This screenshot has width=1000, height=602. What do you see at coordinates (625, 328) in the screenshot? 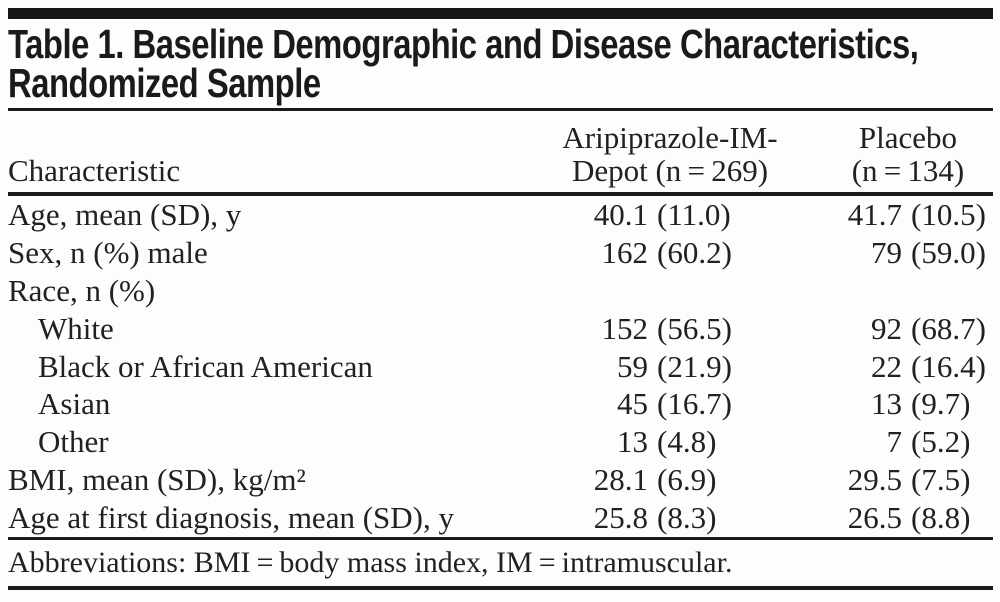
I see `treatment-value-number: 152` at bounding box center [625, 328].